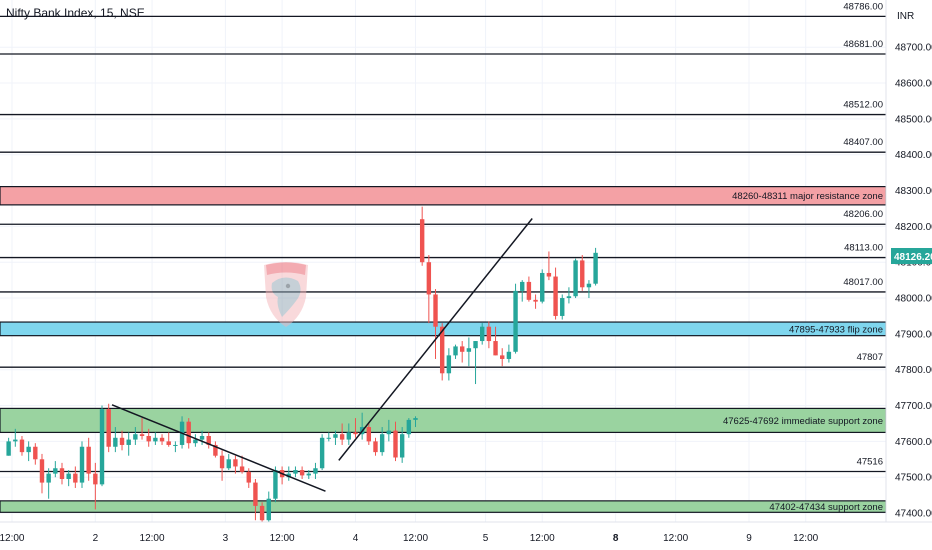  What do you see at coordinates (913, 48) in the screenshot?
I see `y-tick-label: 48700.00` at bounding box center [913, 48].